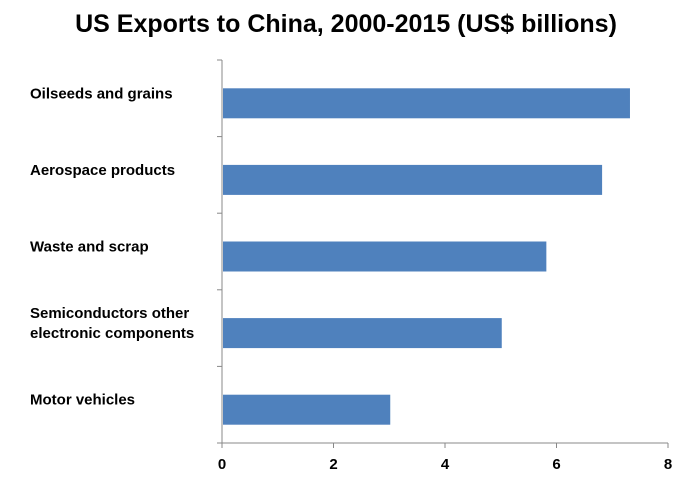 The width and height of the screenshot is (692, 483). I want to click on category-label: Motor vehicles, so click(82, 400).